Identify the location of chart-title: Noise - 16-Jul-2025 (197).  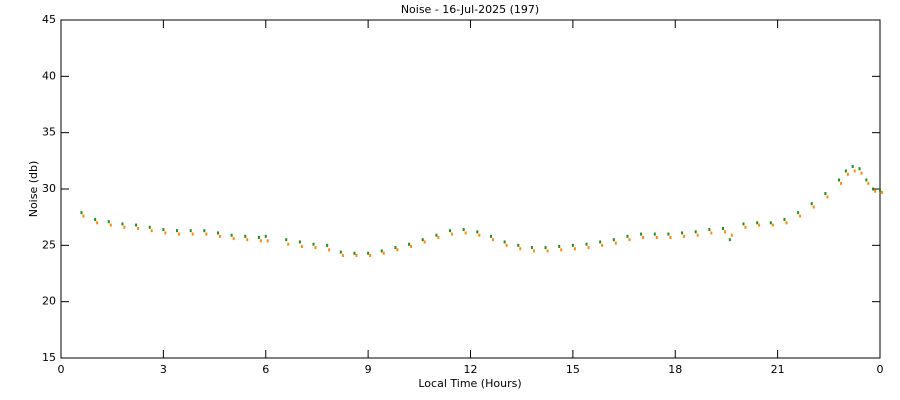
(470, 9).